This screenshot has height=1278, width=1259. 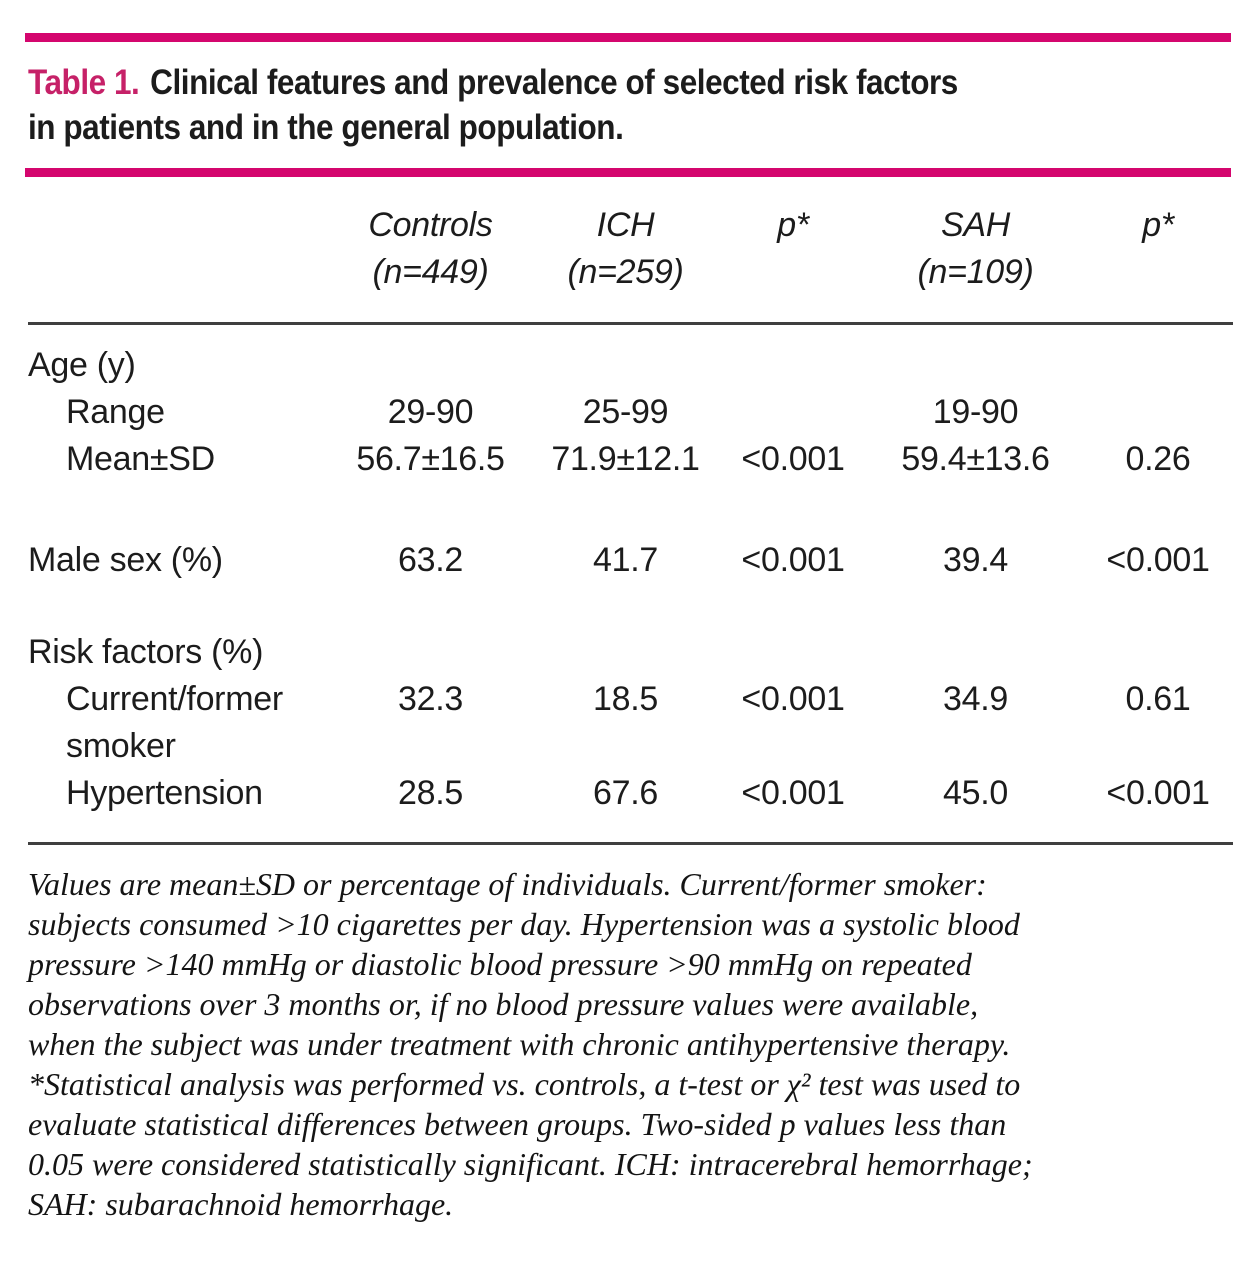 I want to click on cell-mean-ich: 71.9±12.1, so click(x=625, y=458).